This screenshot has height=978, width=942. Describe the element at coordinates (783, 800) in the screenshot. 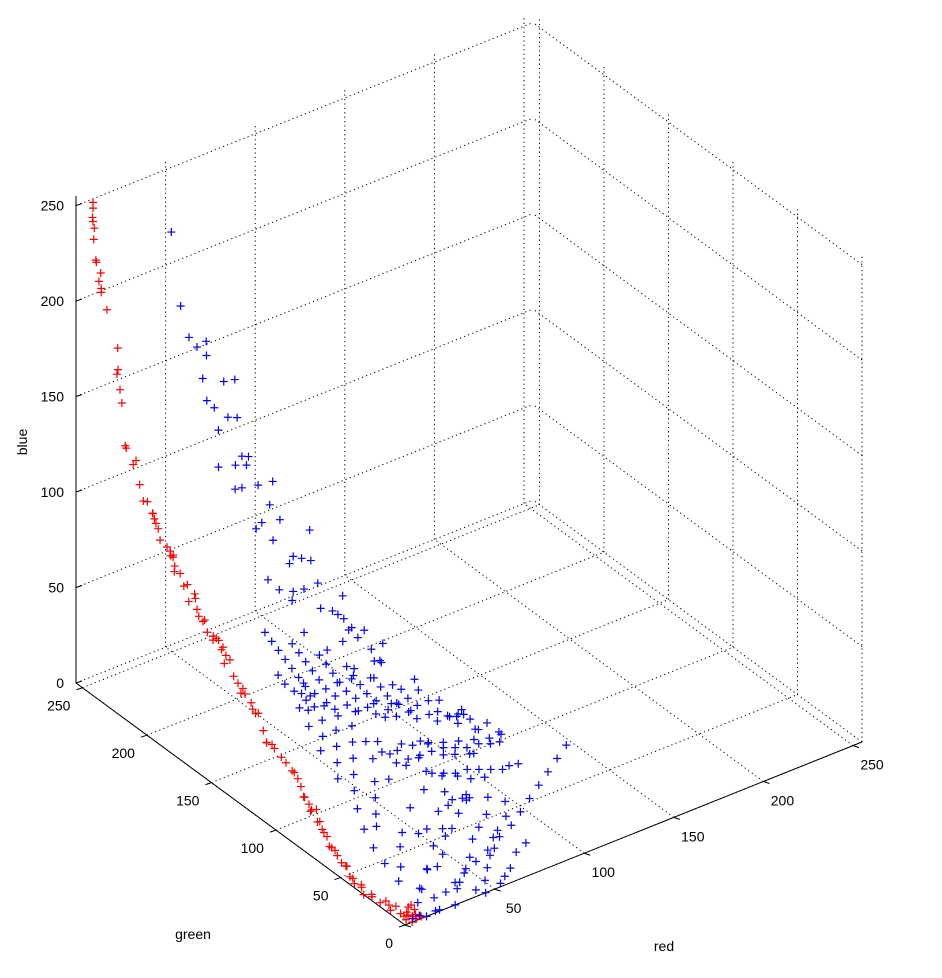

I see `x-tick-label: 200` at that location.